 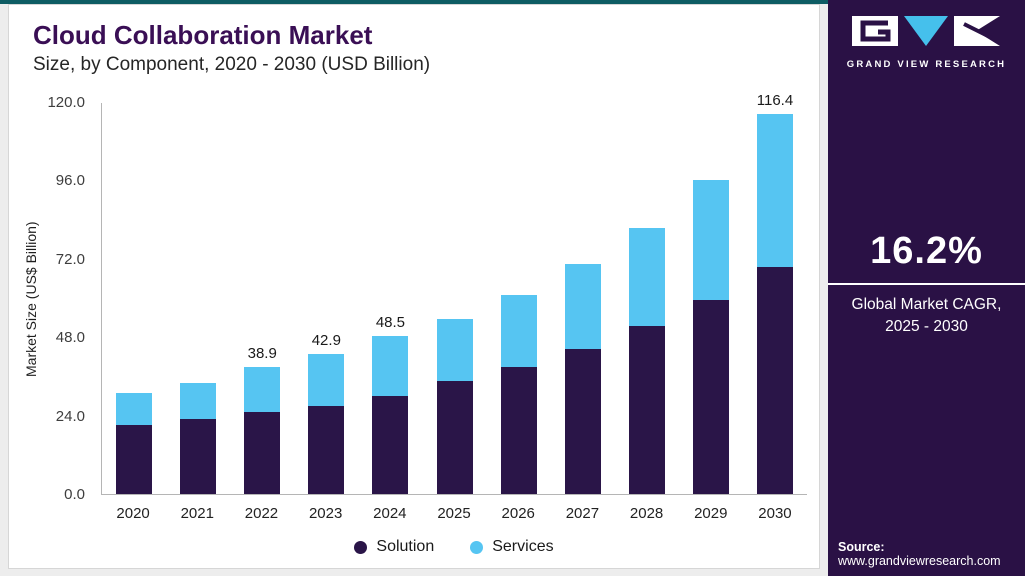 I want to click on cagr-label-line1: Global Market CAGR,, so click(x=926, y=304).